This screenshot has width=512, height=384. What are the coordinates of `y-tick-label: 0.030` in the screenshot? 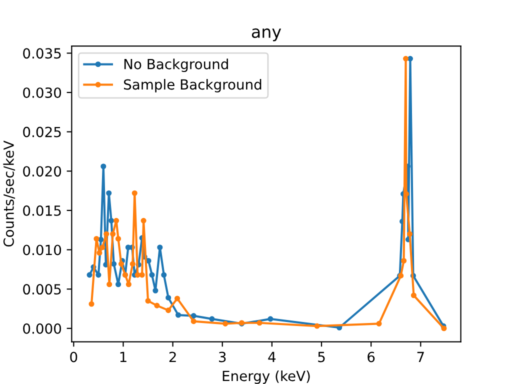 It's located at (42, 92).